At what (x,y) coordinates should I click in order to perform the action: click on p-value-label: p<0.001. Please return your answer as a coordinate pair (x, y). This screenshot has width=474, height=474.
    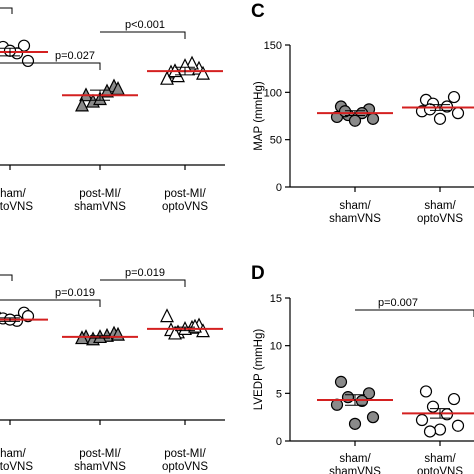
    Looking at the image, I should click on (145, 25).